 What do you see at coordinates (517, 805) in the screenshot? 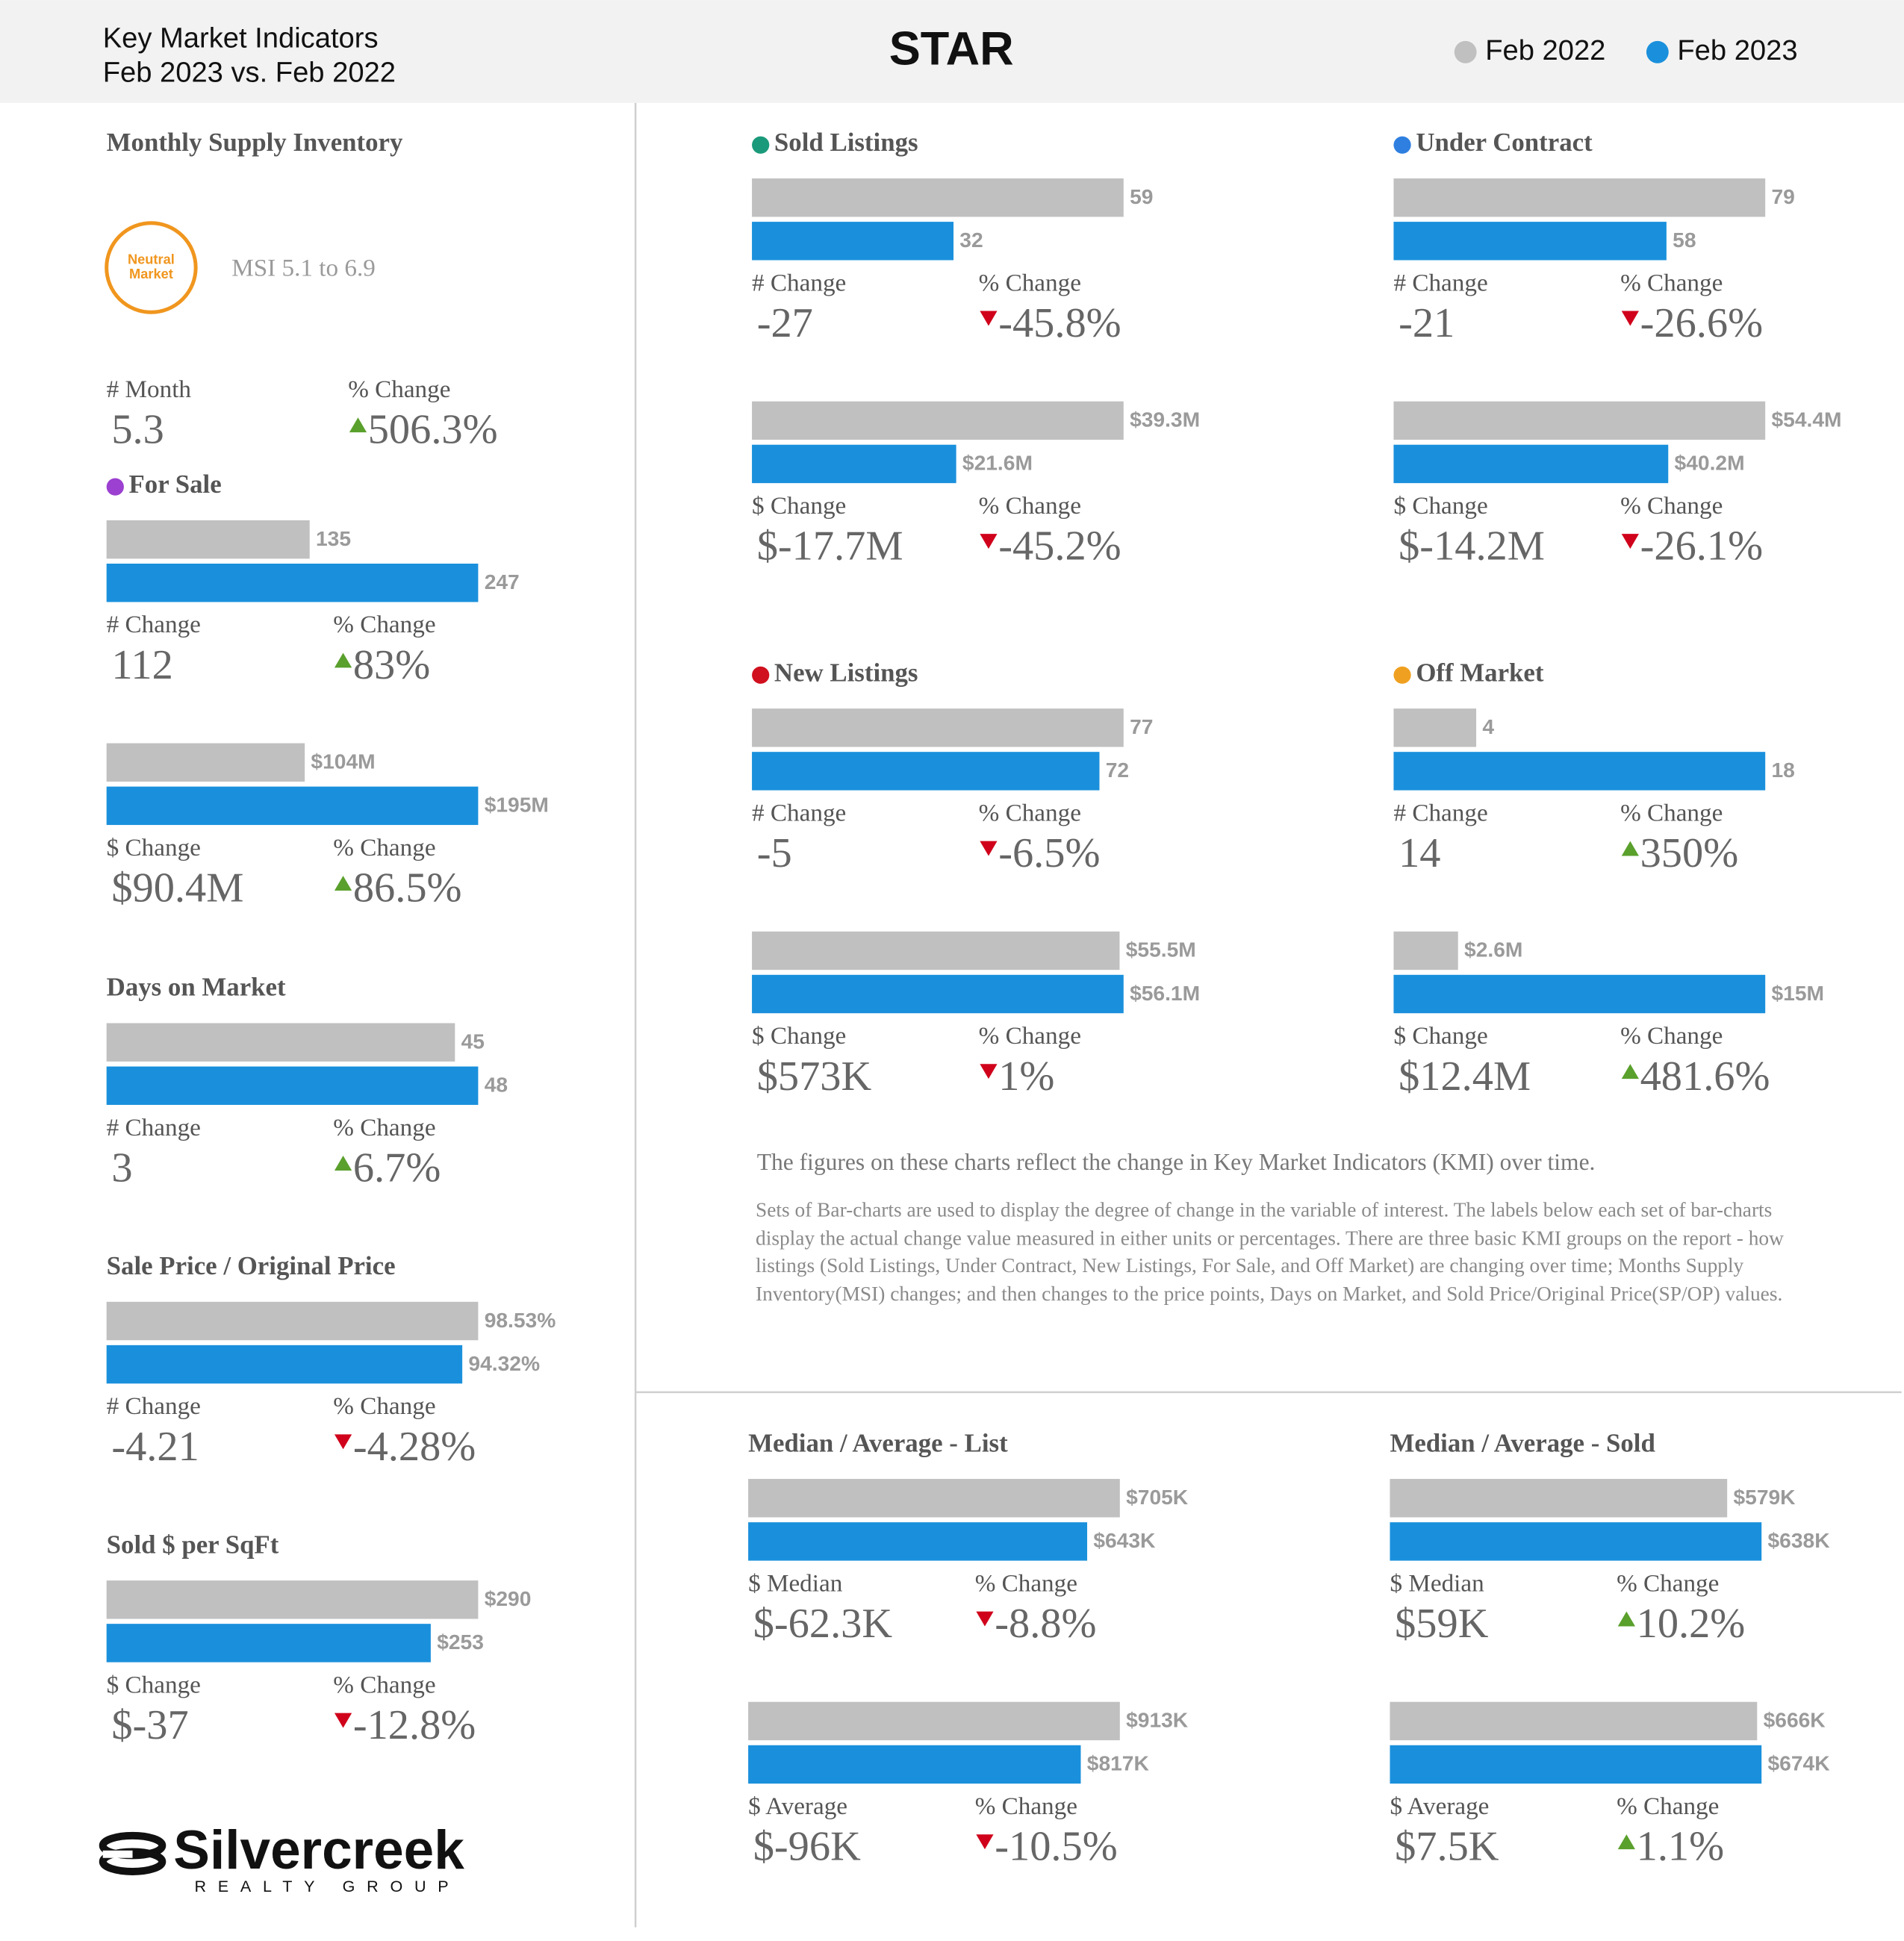
I see `bar-label: $195M` at bounding box center [517, 805].